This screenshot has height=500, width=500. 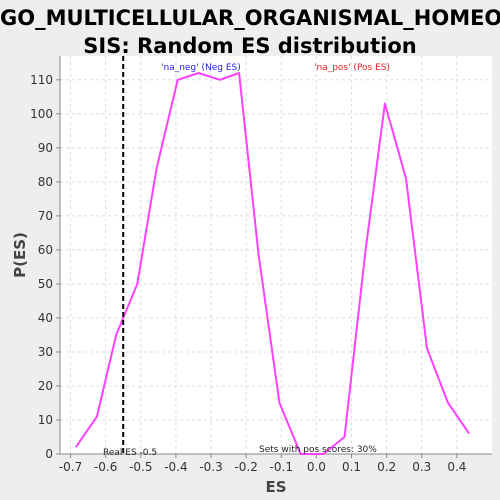 I want to click on y-axis-label: P(ES), so click(x=20, y=255).